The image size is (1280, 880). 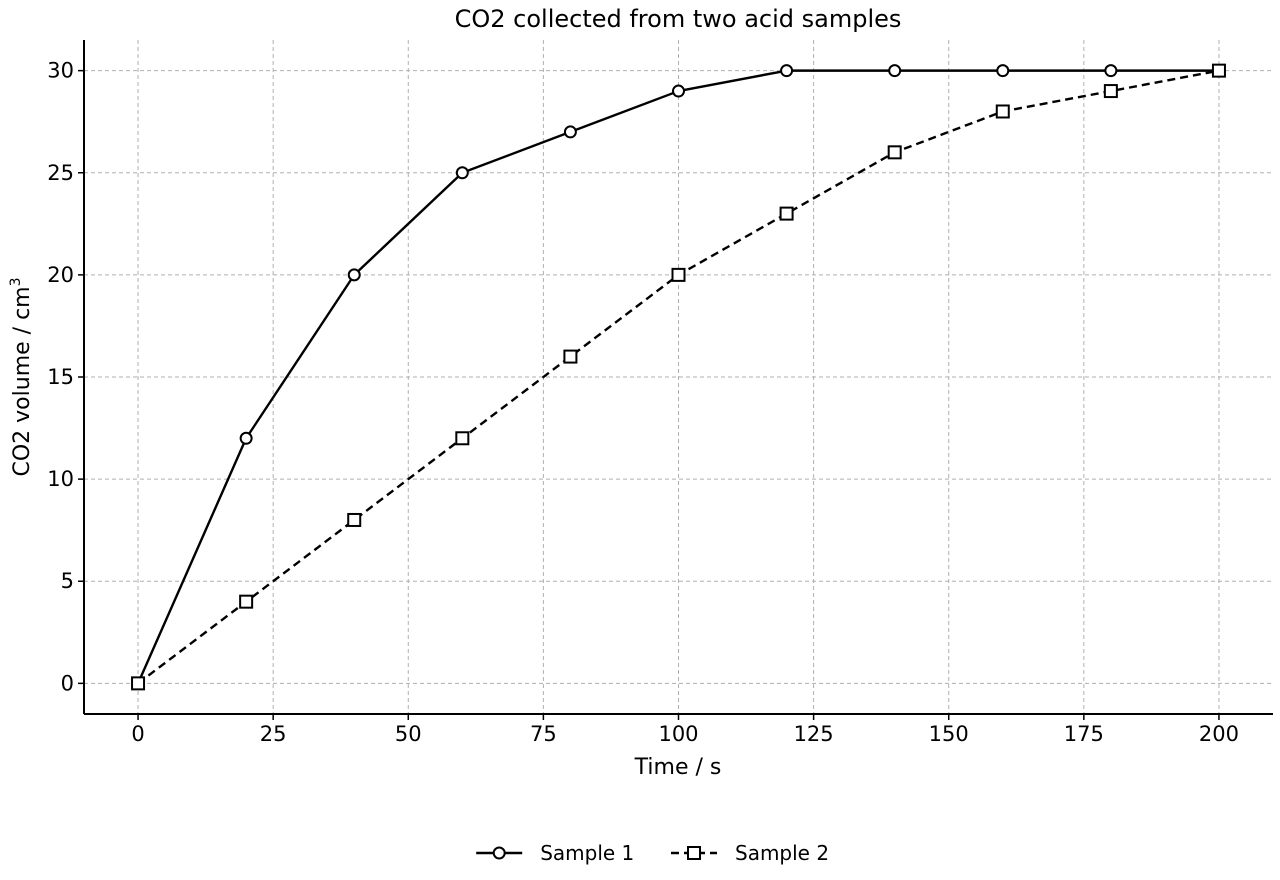 I want to click on y-axis-ticks: 0 5 10 15 20 25 30, so click(x=65, y=377).